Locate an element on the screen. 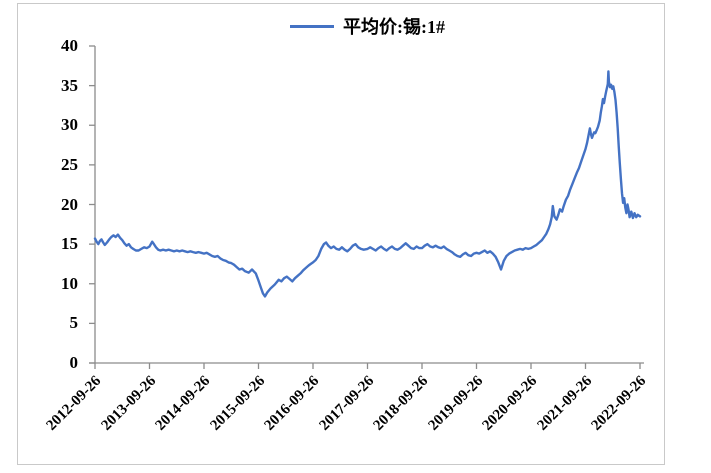 This screenshot has height=473, width=711. y-tick-label: 30 is located at coordinates (69, 125).